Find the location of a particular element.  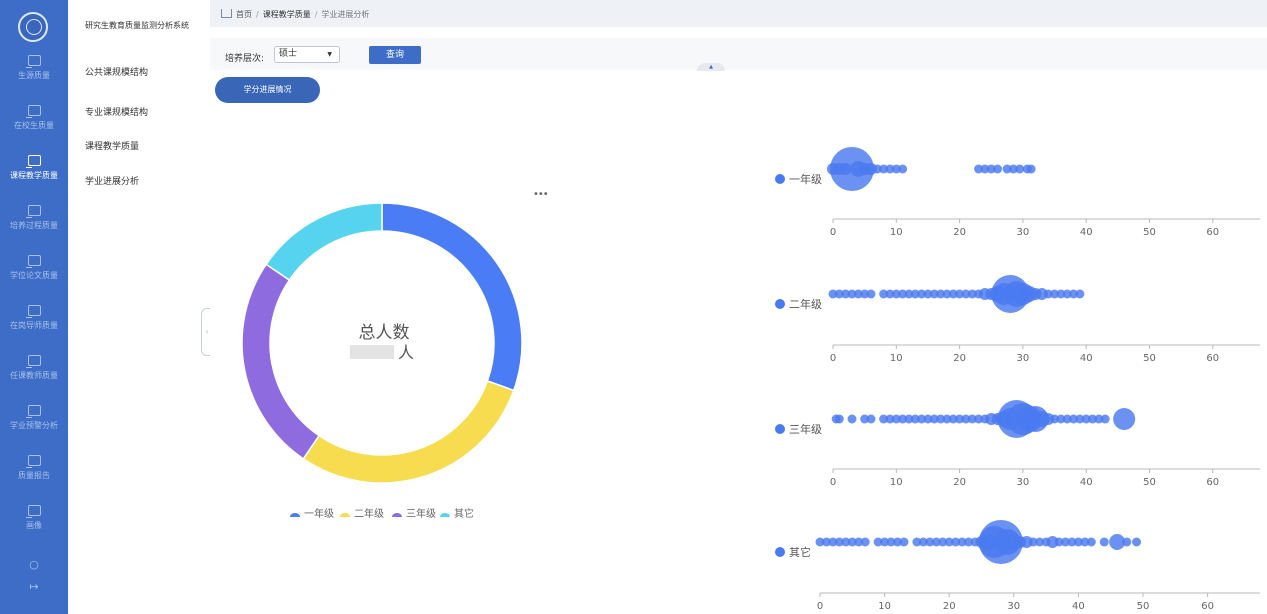

user-icon: ○ is located at coordinates (34, 564).